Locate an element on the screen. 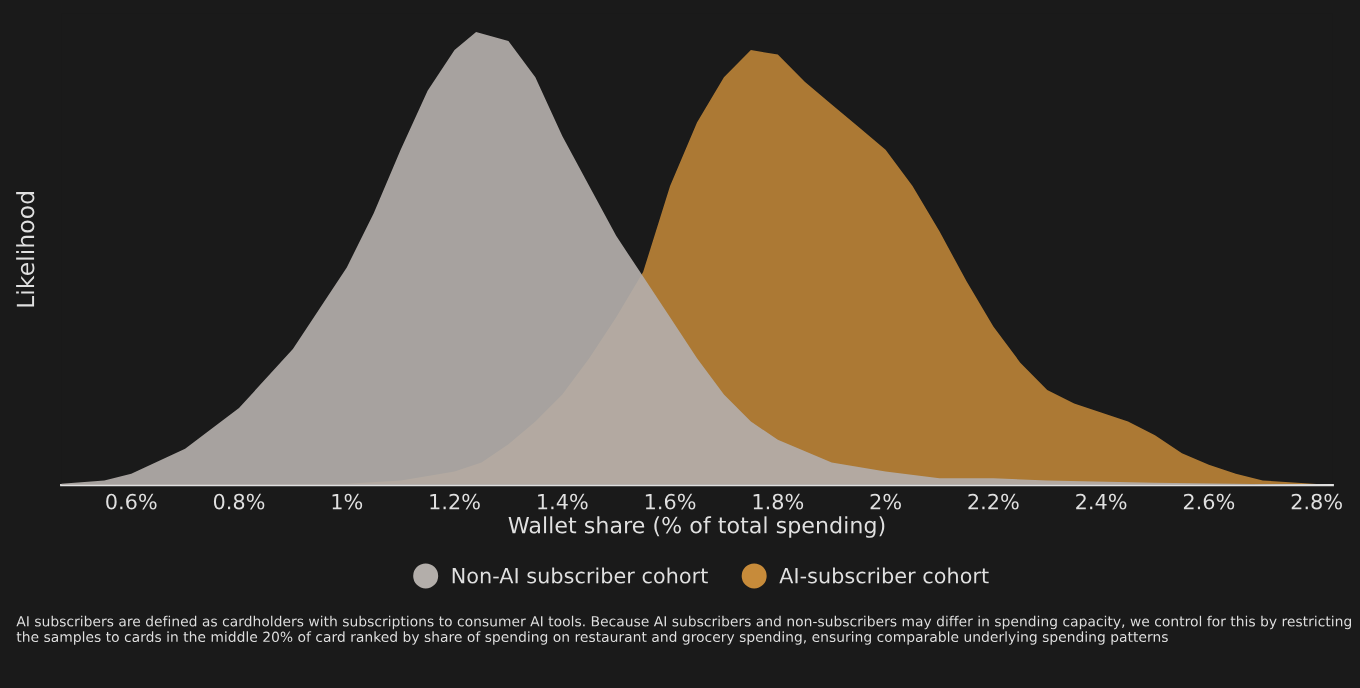 The width and height of the screenshot is (1360, 688). legend-label: Non-AI subscriber cohort is located at coordinates (580, 575).